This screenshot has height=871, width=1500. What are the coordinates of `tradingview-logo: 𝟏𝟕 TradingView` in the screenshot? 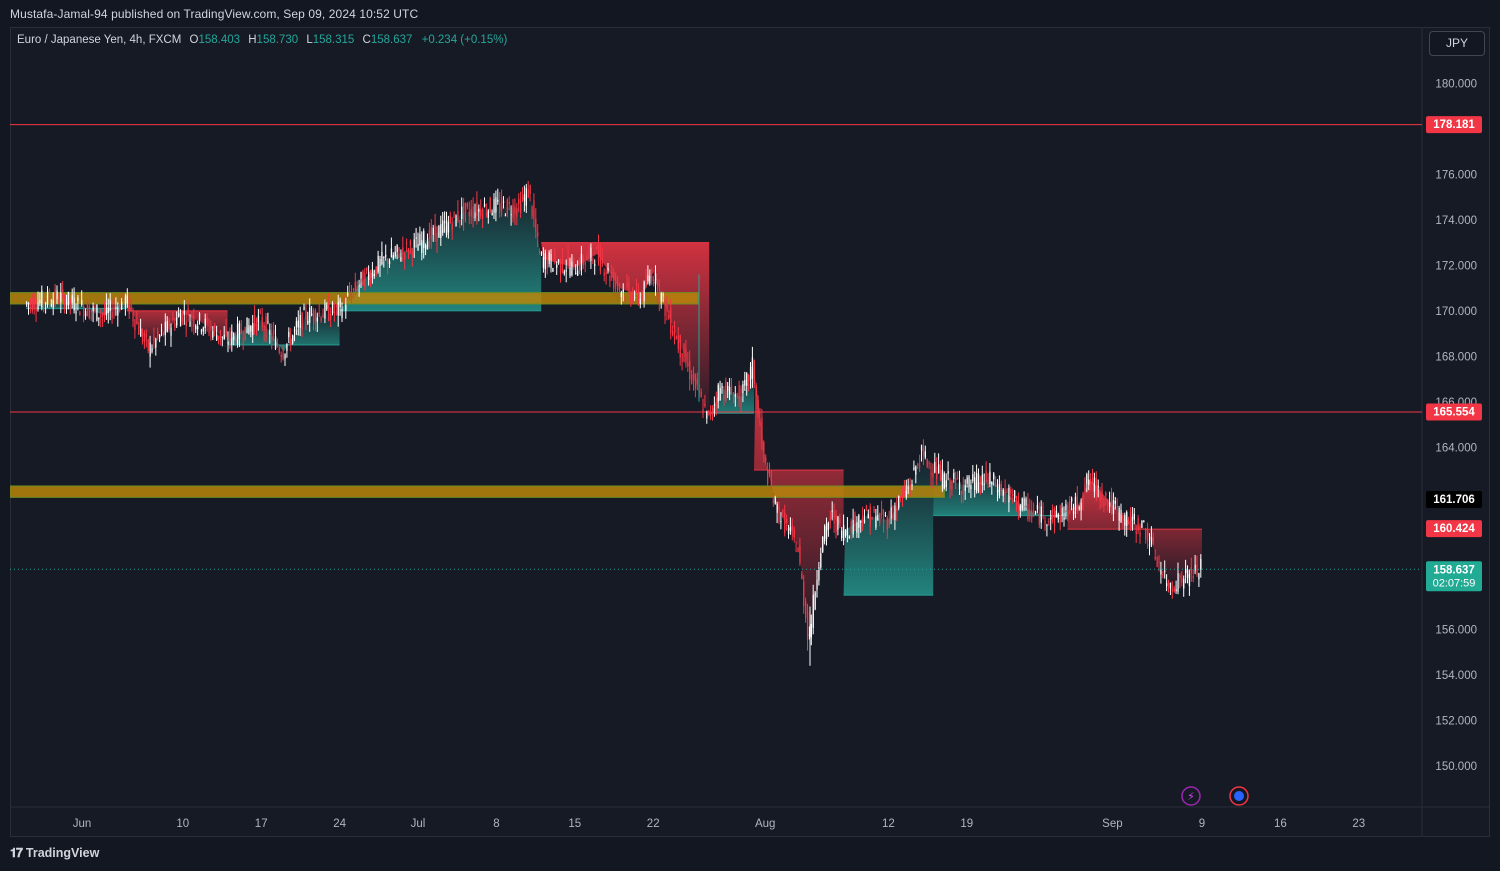 It's located at (54, 853).